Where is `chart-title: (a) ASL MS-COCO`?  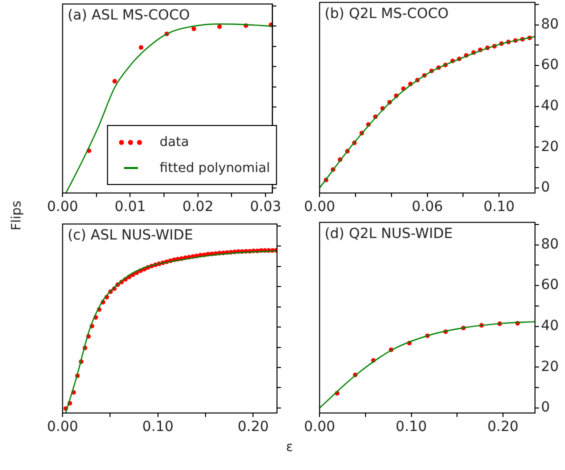
chart-title: (a) ASL MS-COCO is located at coordinates (129, 16).